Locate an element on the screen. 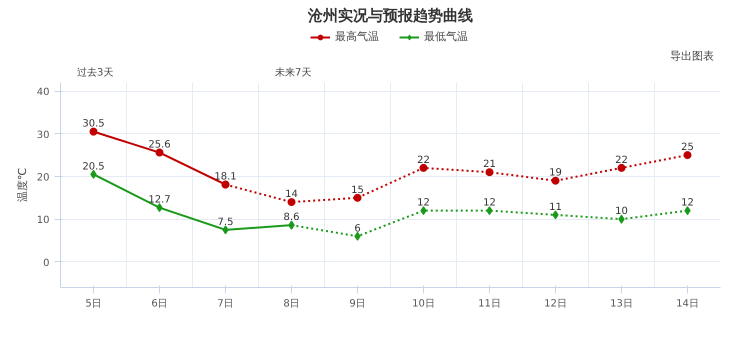 This screenshot has height=344, width=750. data-label: 30.5 is located at coordinates (93, 124).